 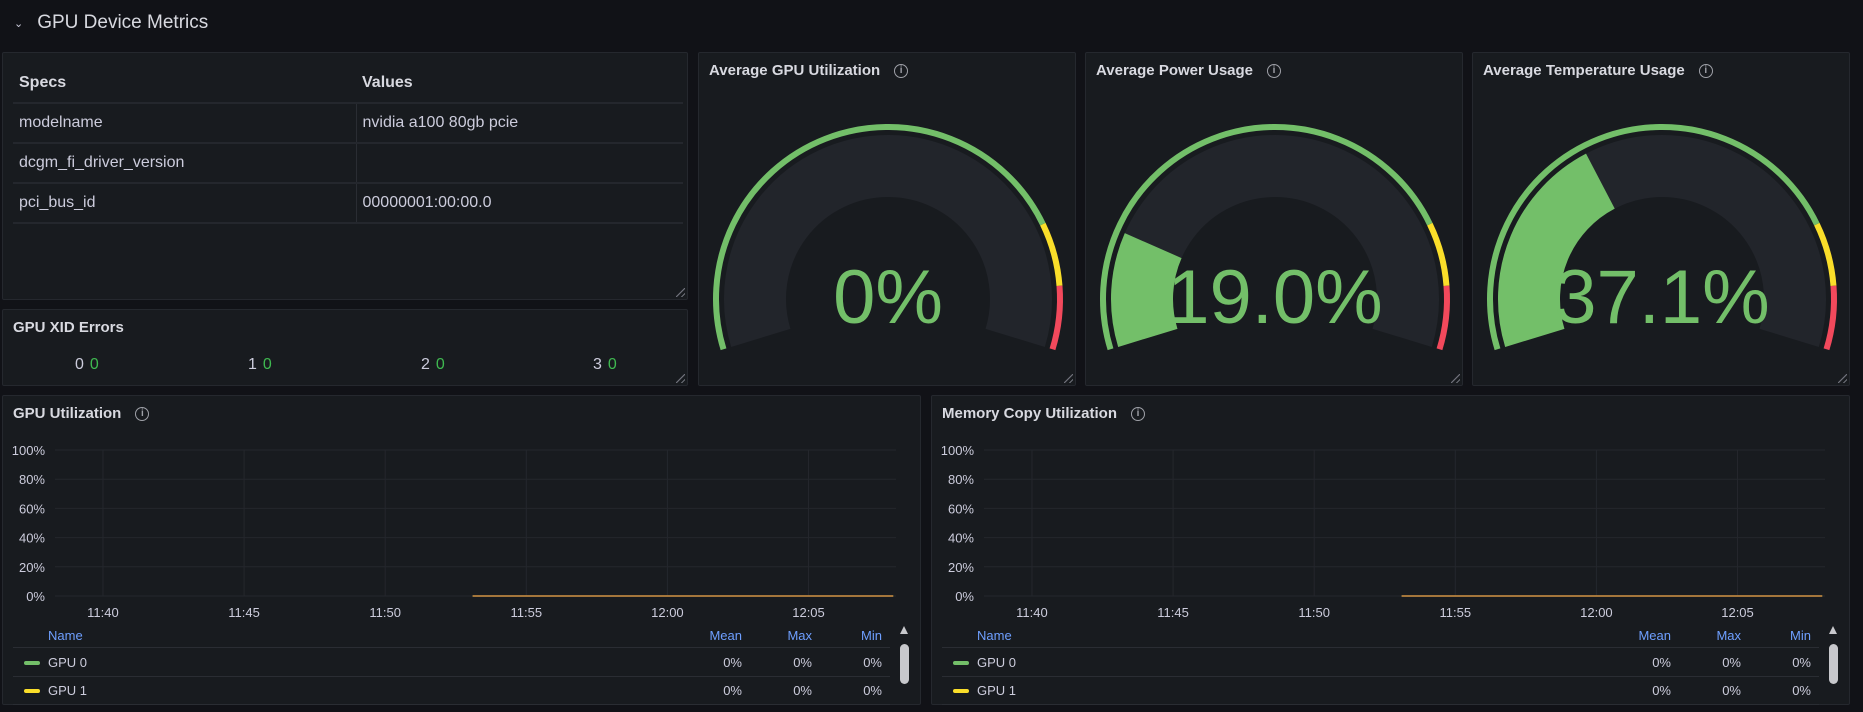 I want to click on spec-value: 00000001:00:00.0, so click(x=519, y=203).